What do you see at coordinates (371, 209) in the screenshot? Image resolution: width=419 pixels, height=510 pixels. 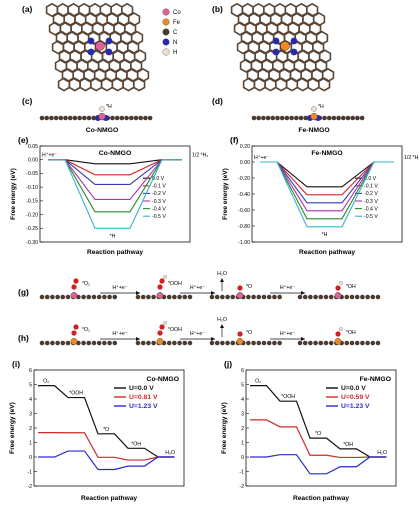 I see `legend-label: -0.4 V` at bounding box center [371, 209].